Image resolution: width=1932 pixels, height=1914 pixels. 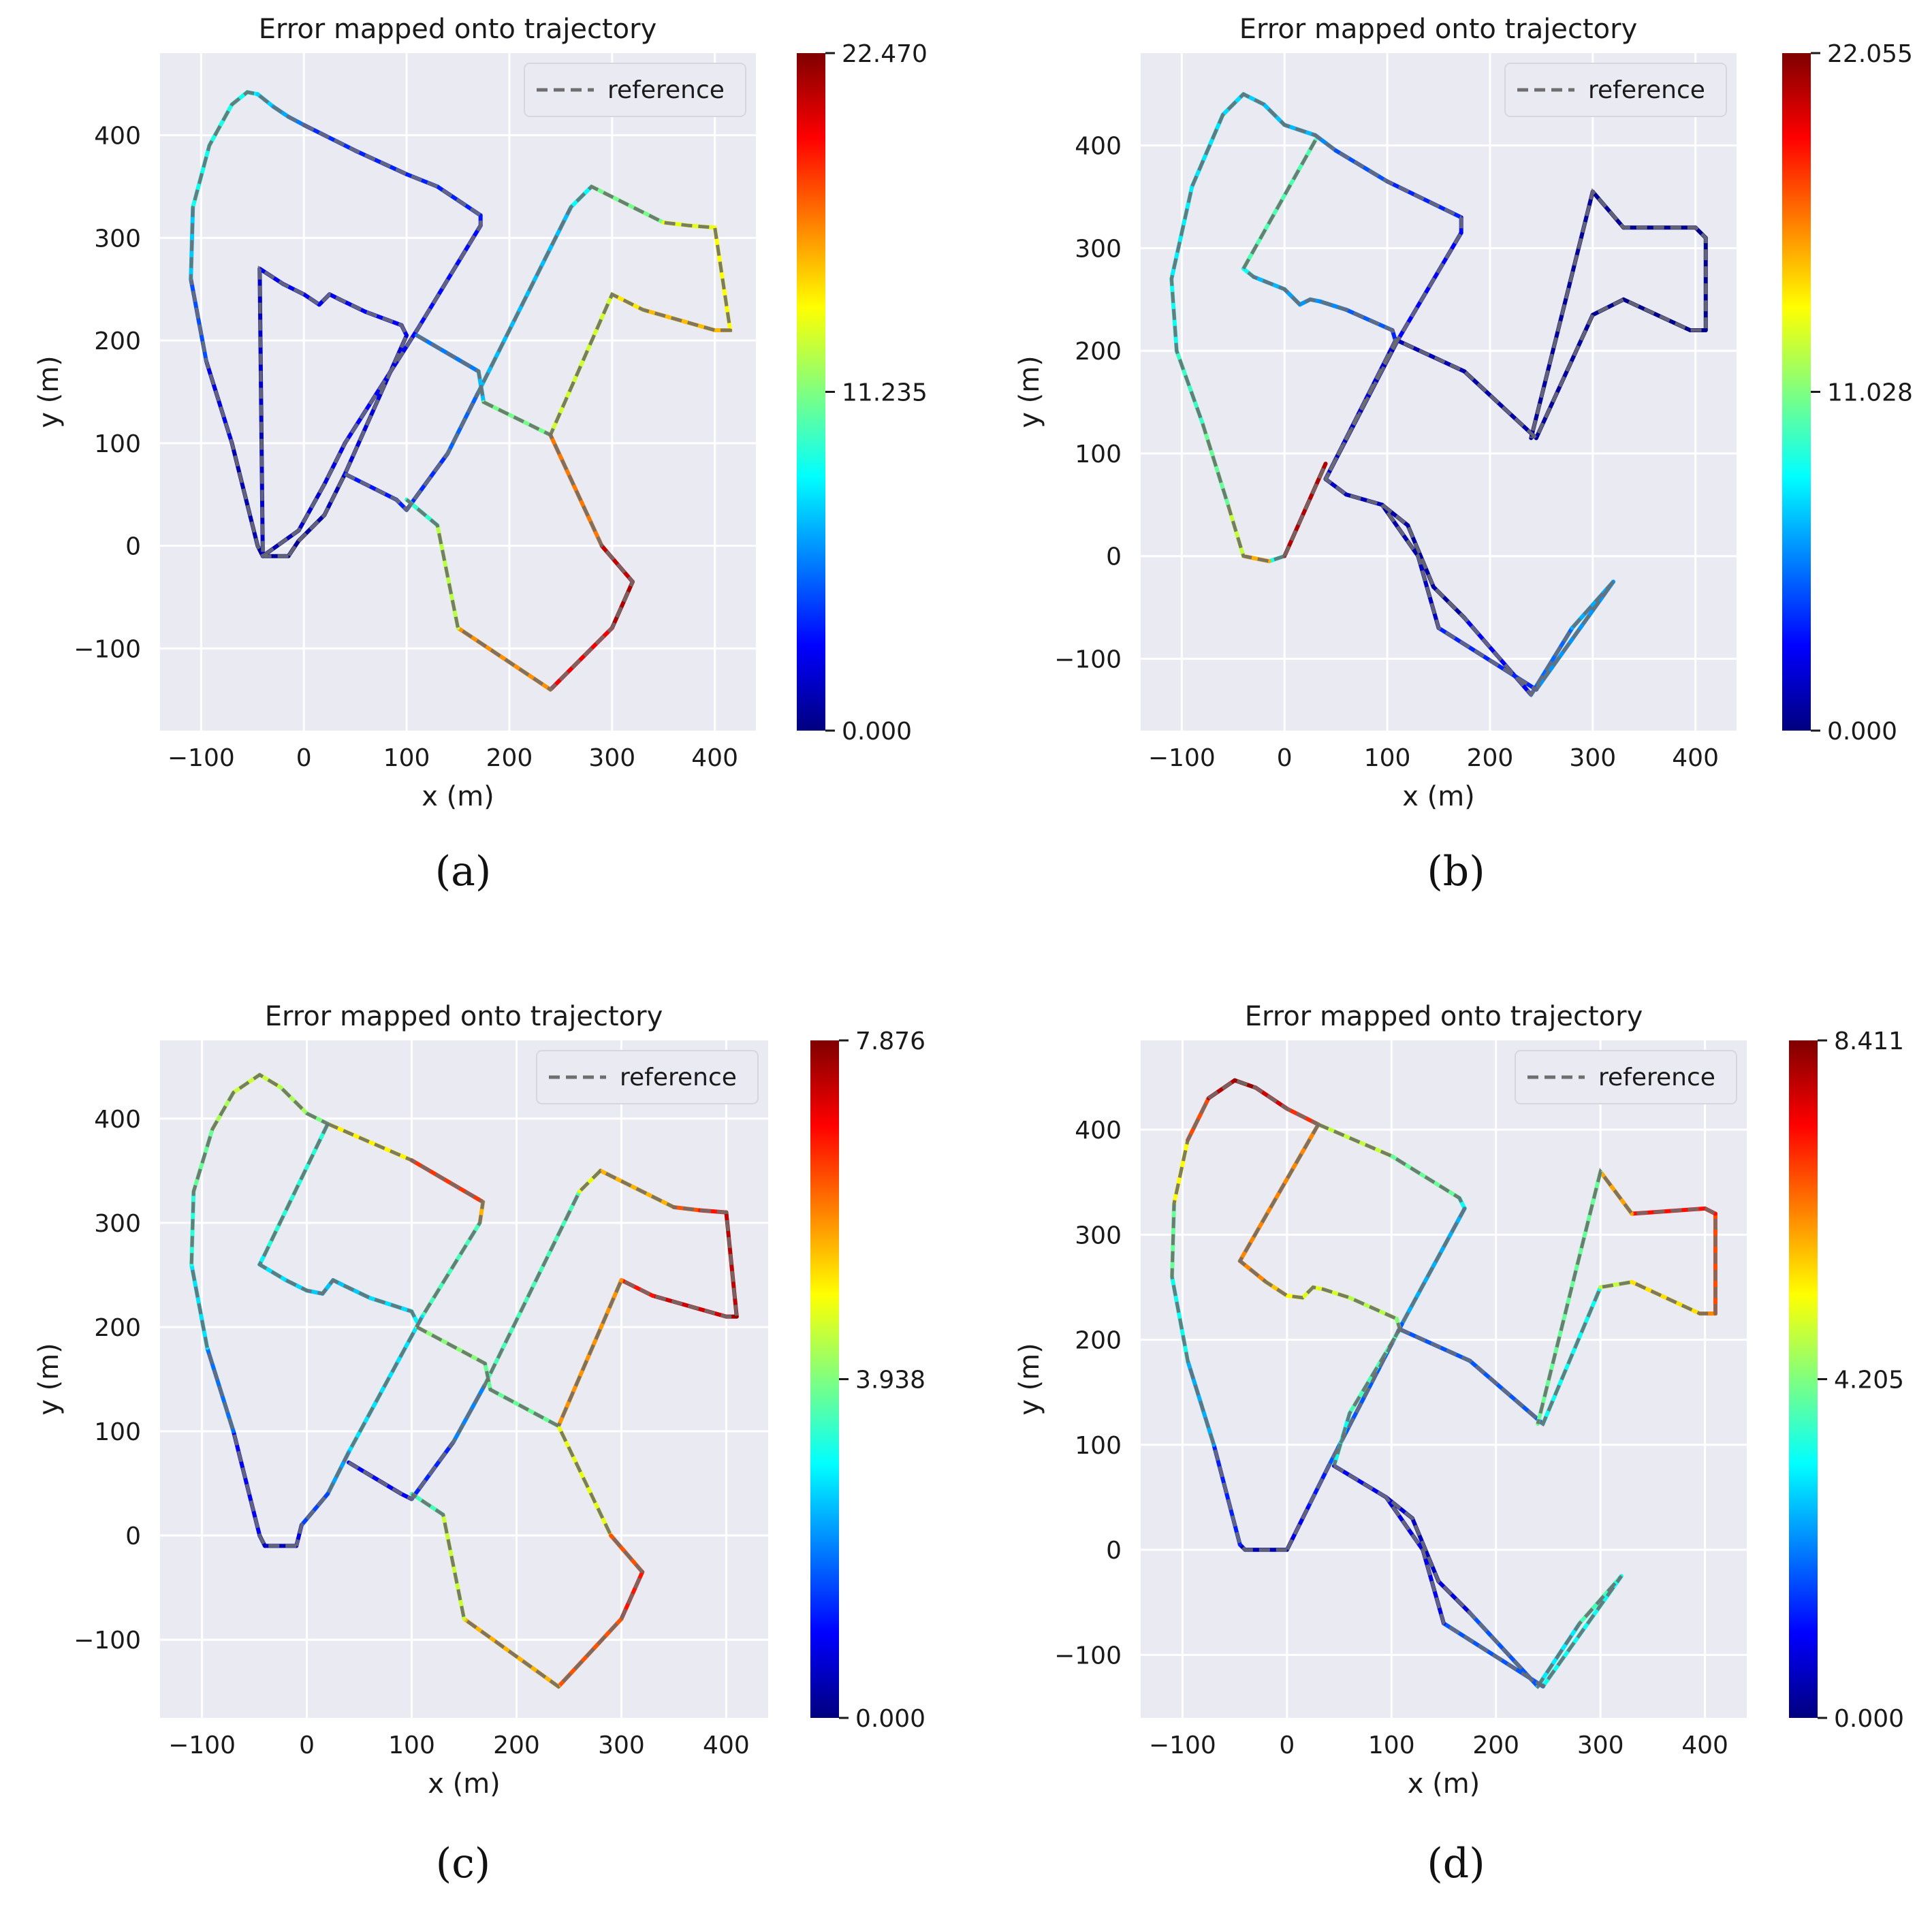 I want to click on colorbar: 7.876 3.938 0.000, so click(x=867, y=1380).